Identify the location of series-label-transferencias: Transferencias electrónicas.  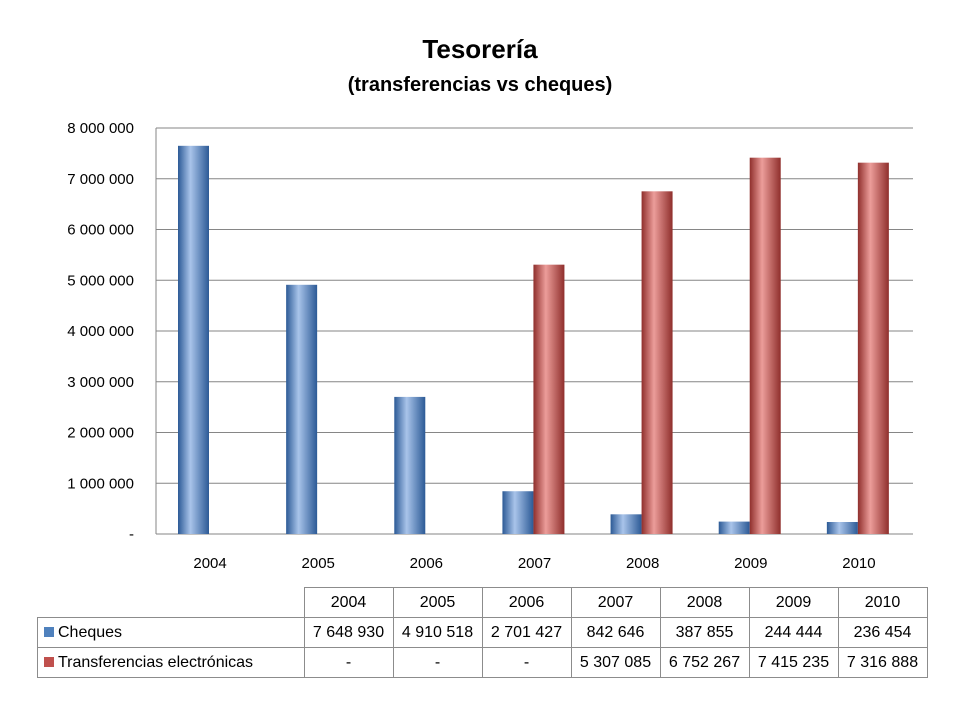
(171, 662).